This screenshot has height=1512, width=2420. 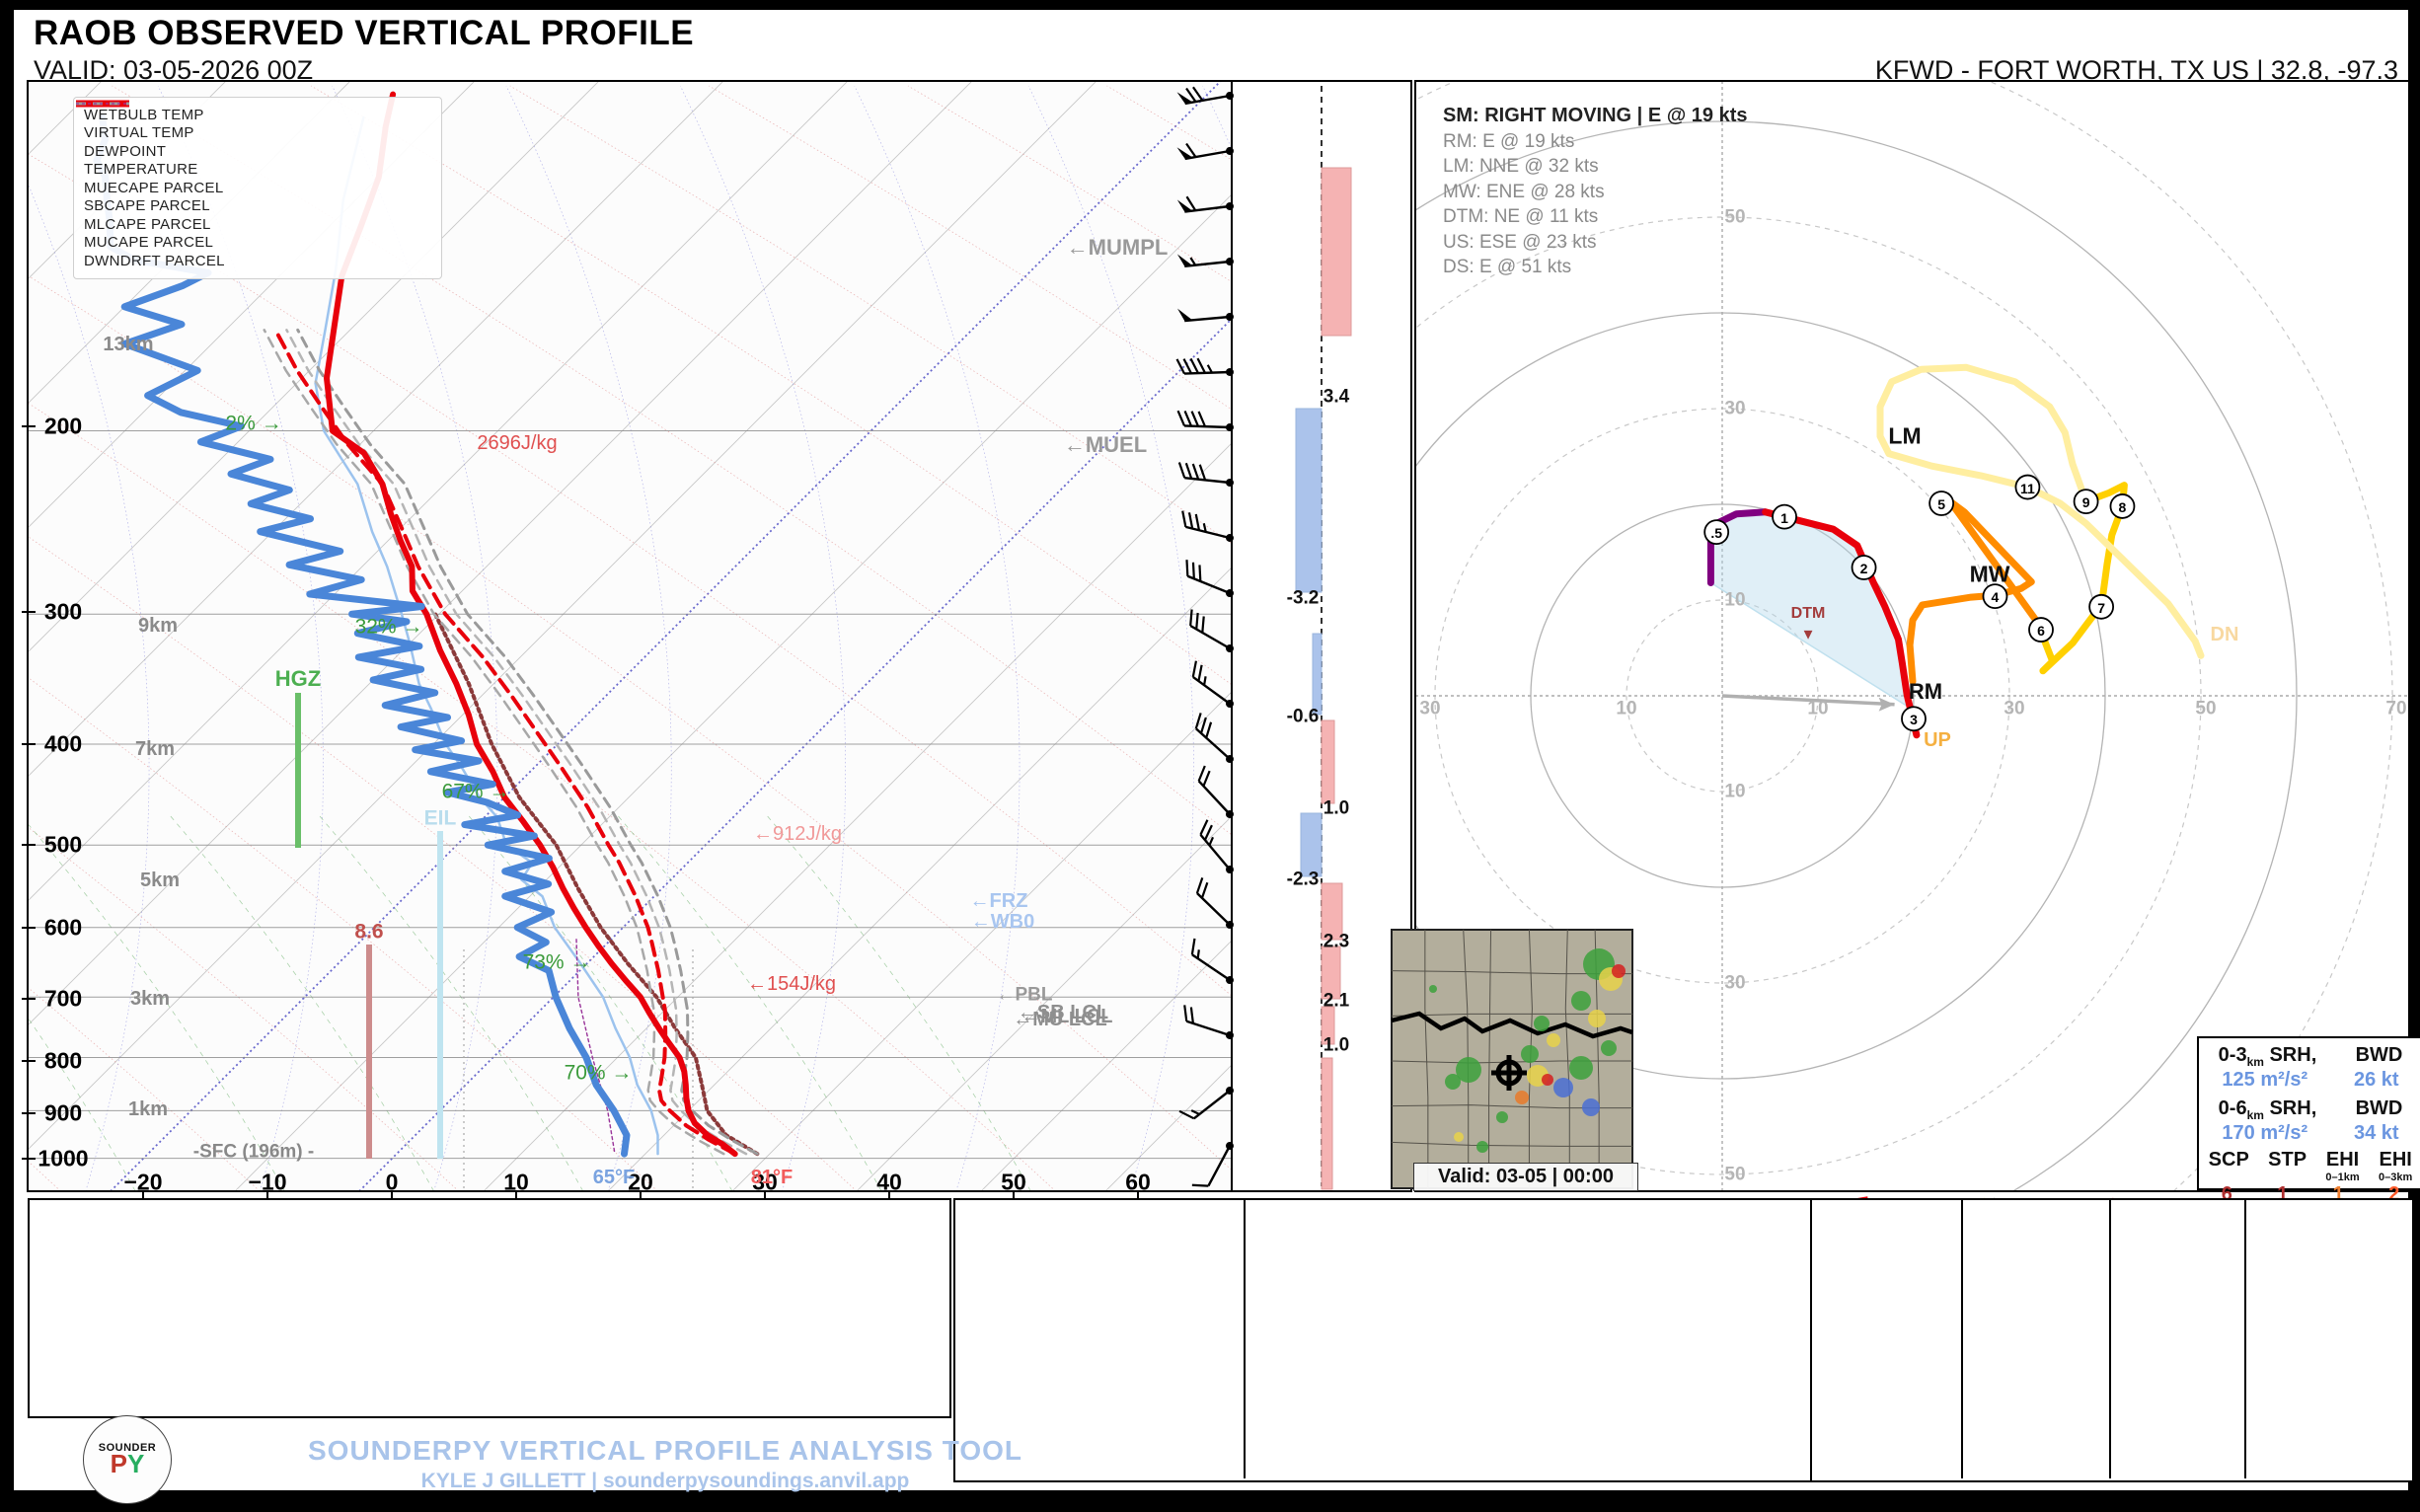 I want to click on dtm-label: DTM, so click(x=1808, y=614).